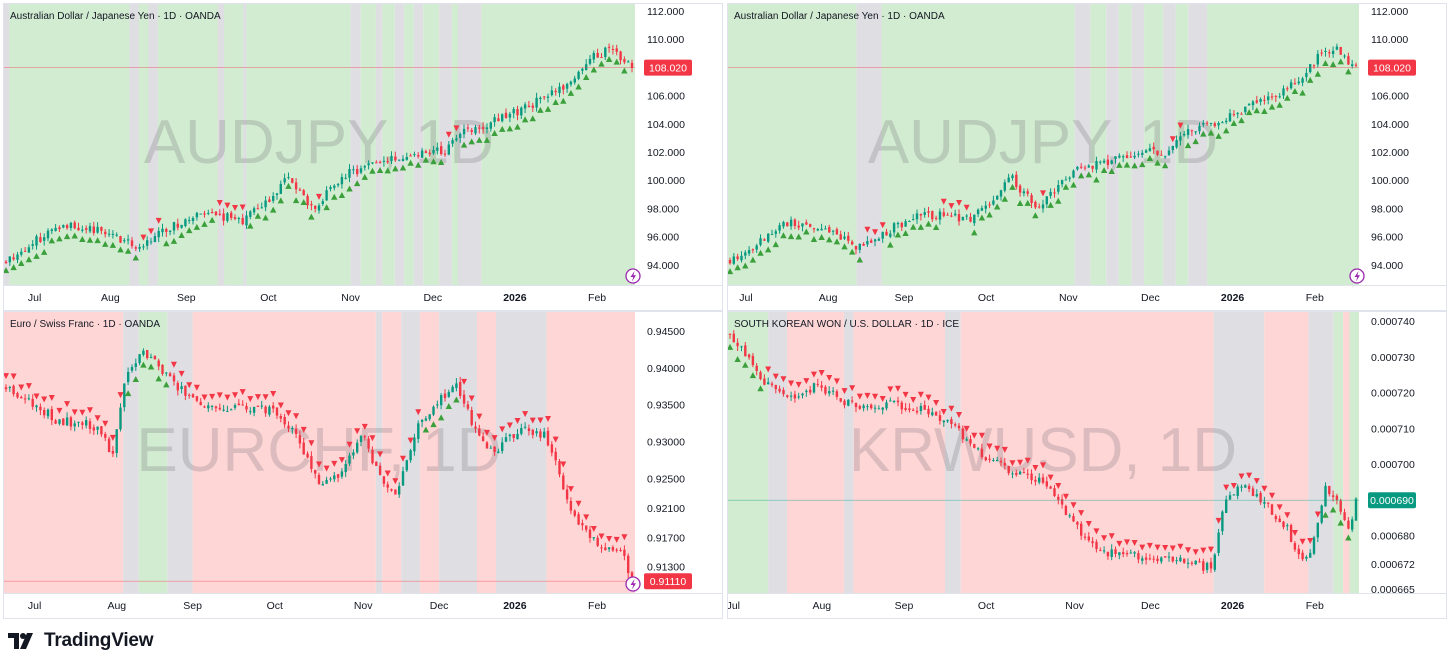  Describe the element at coordinates (1392, 501) in the screenshot. I see `last-price-label: 0.000690` at that location.